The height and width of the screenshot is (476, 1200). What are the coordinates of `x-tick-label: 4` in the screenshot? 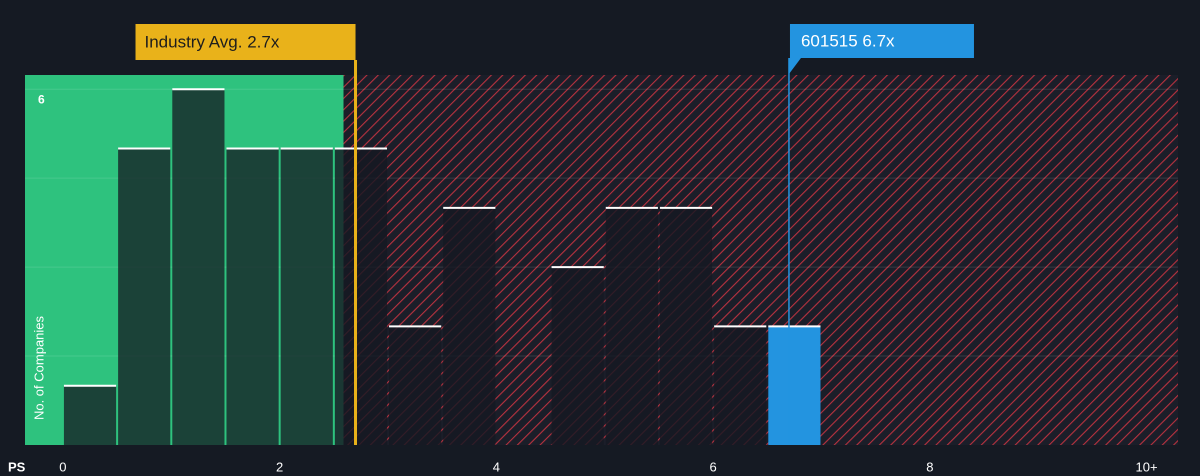 It's located at (496, 466).